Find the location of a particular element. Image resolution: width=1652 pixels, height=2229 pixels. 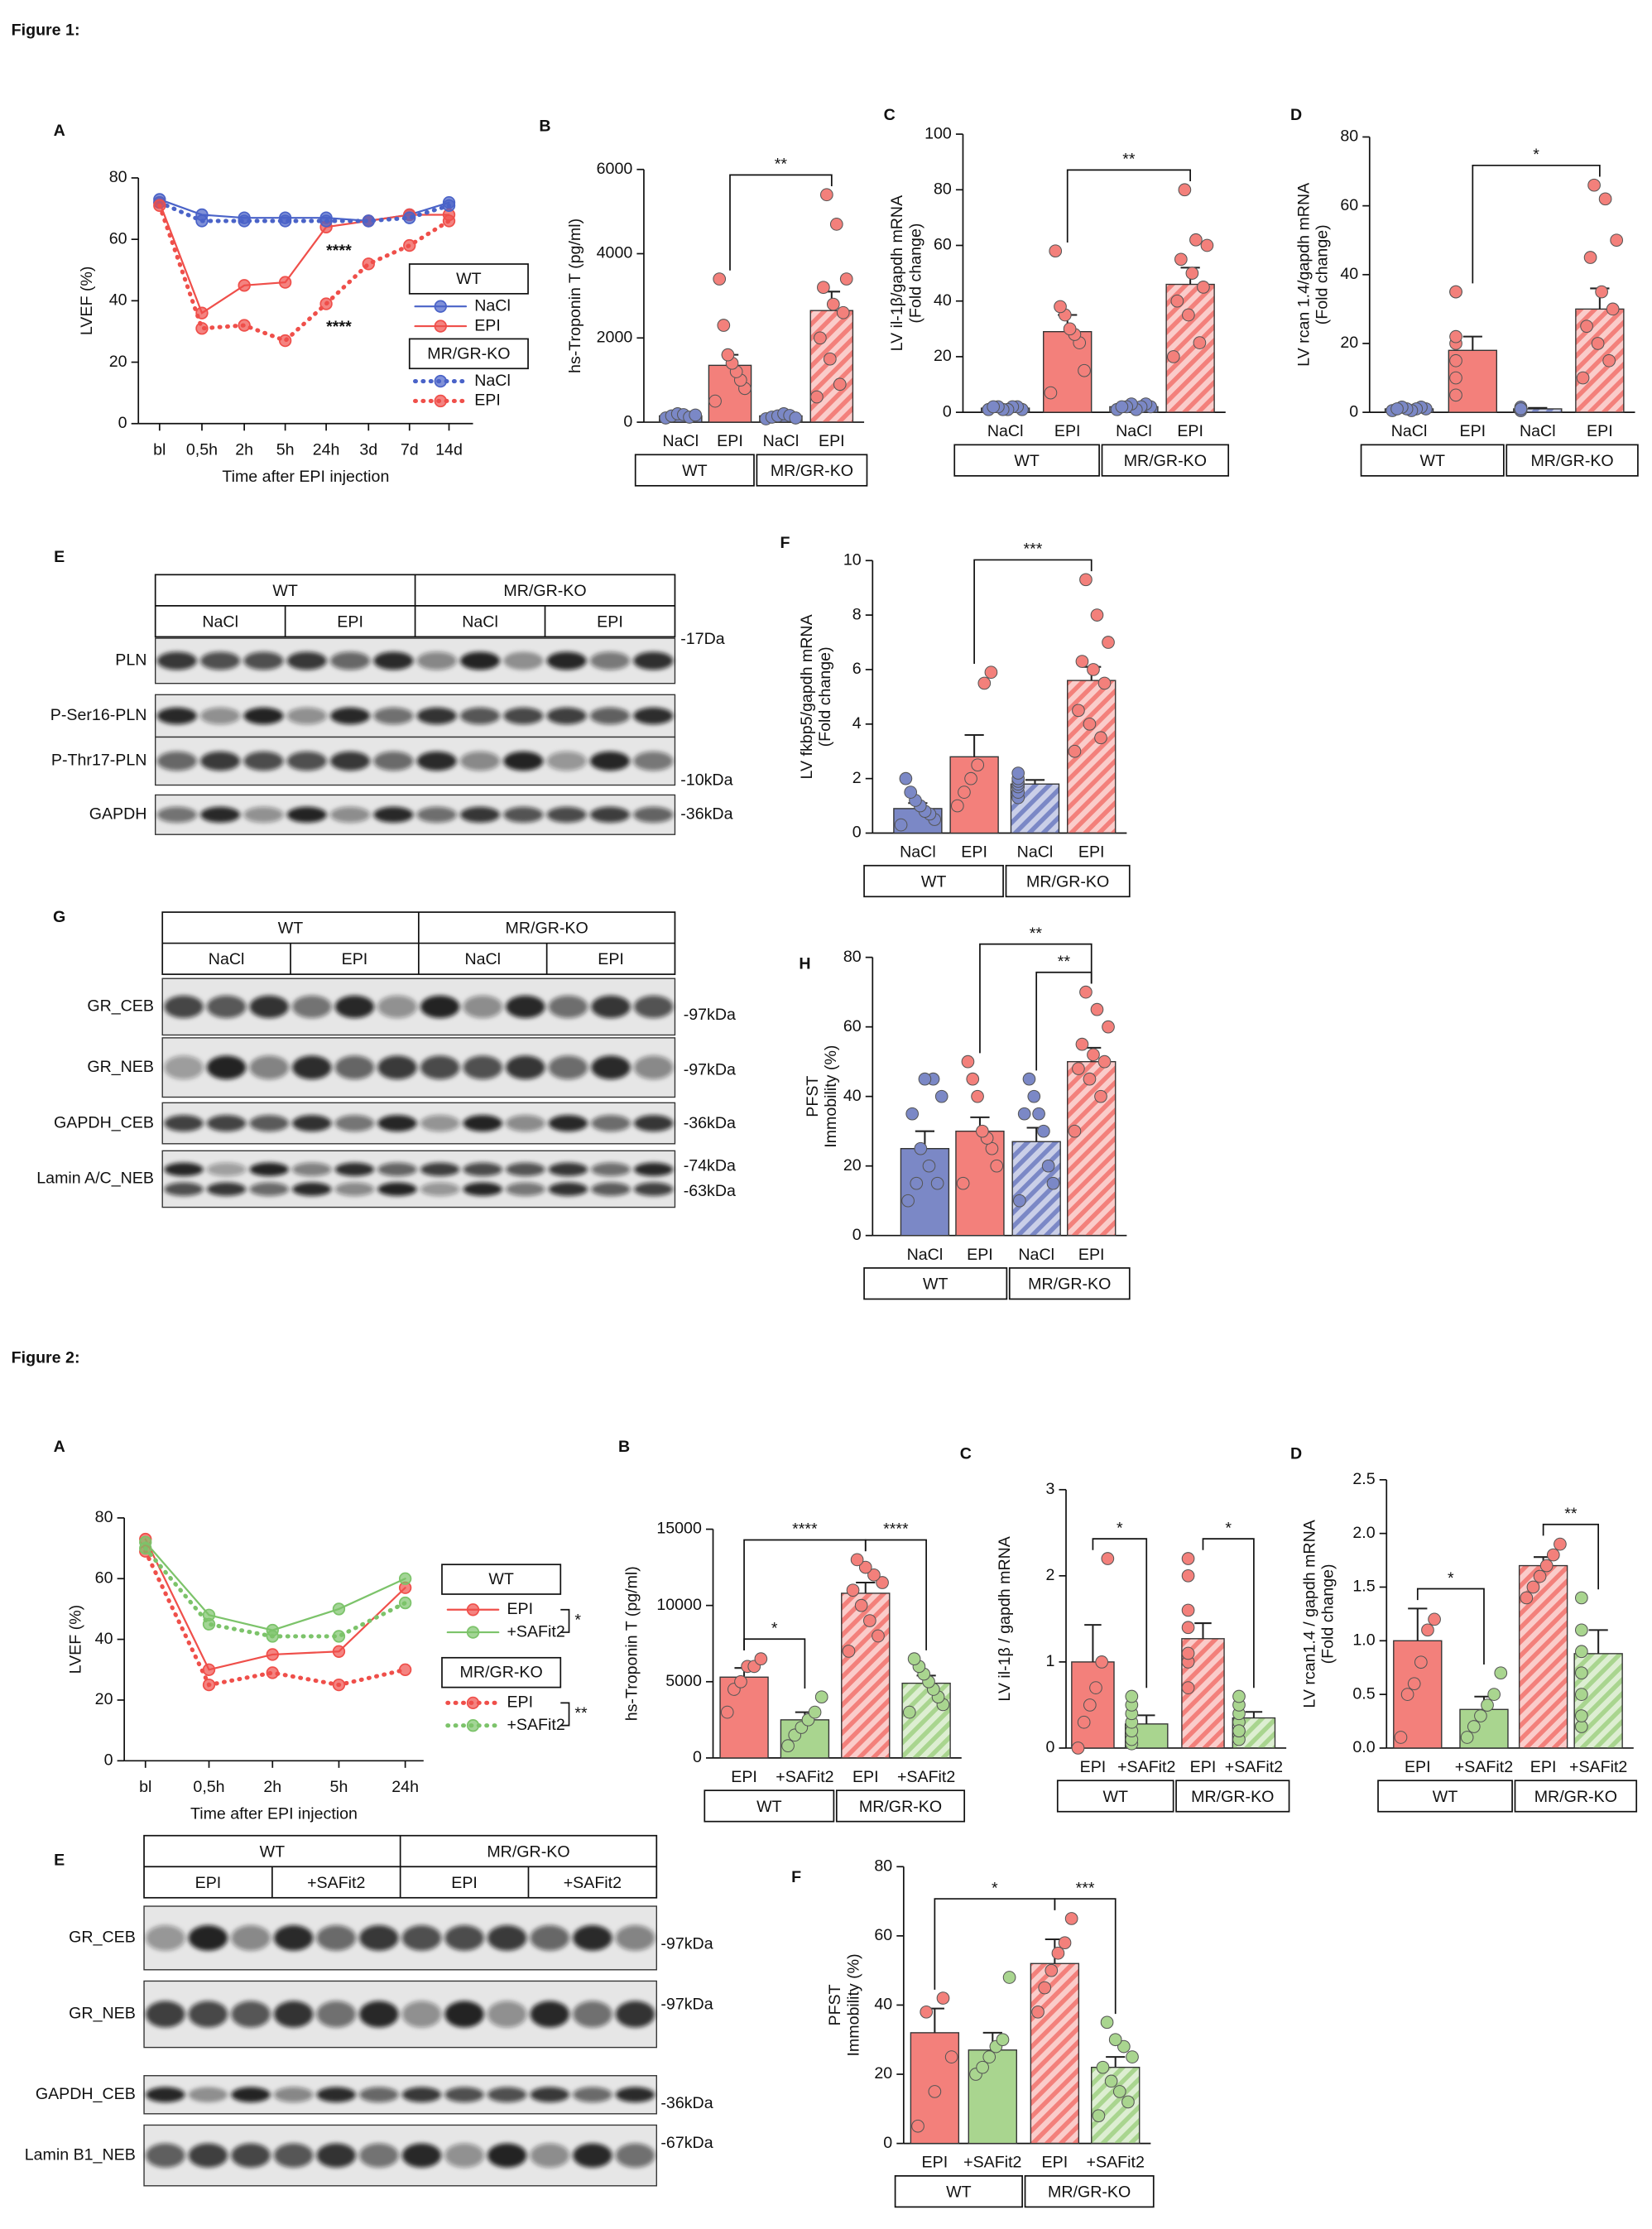

legend-significance: ** is located at coordinates (581, 1713).